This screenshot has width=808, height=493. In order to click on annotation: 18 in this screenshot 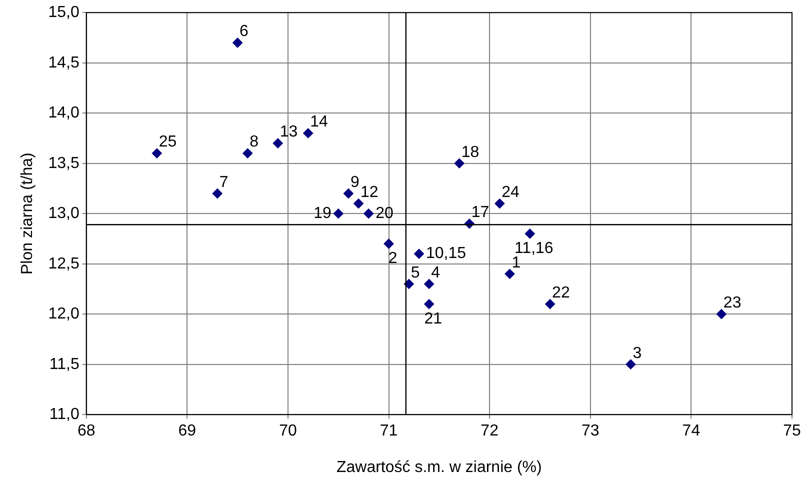, I will do `click(470, 152)`.